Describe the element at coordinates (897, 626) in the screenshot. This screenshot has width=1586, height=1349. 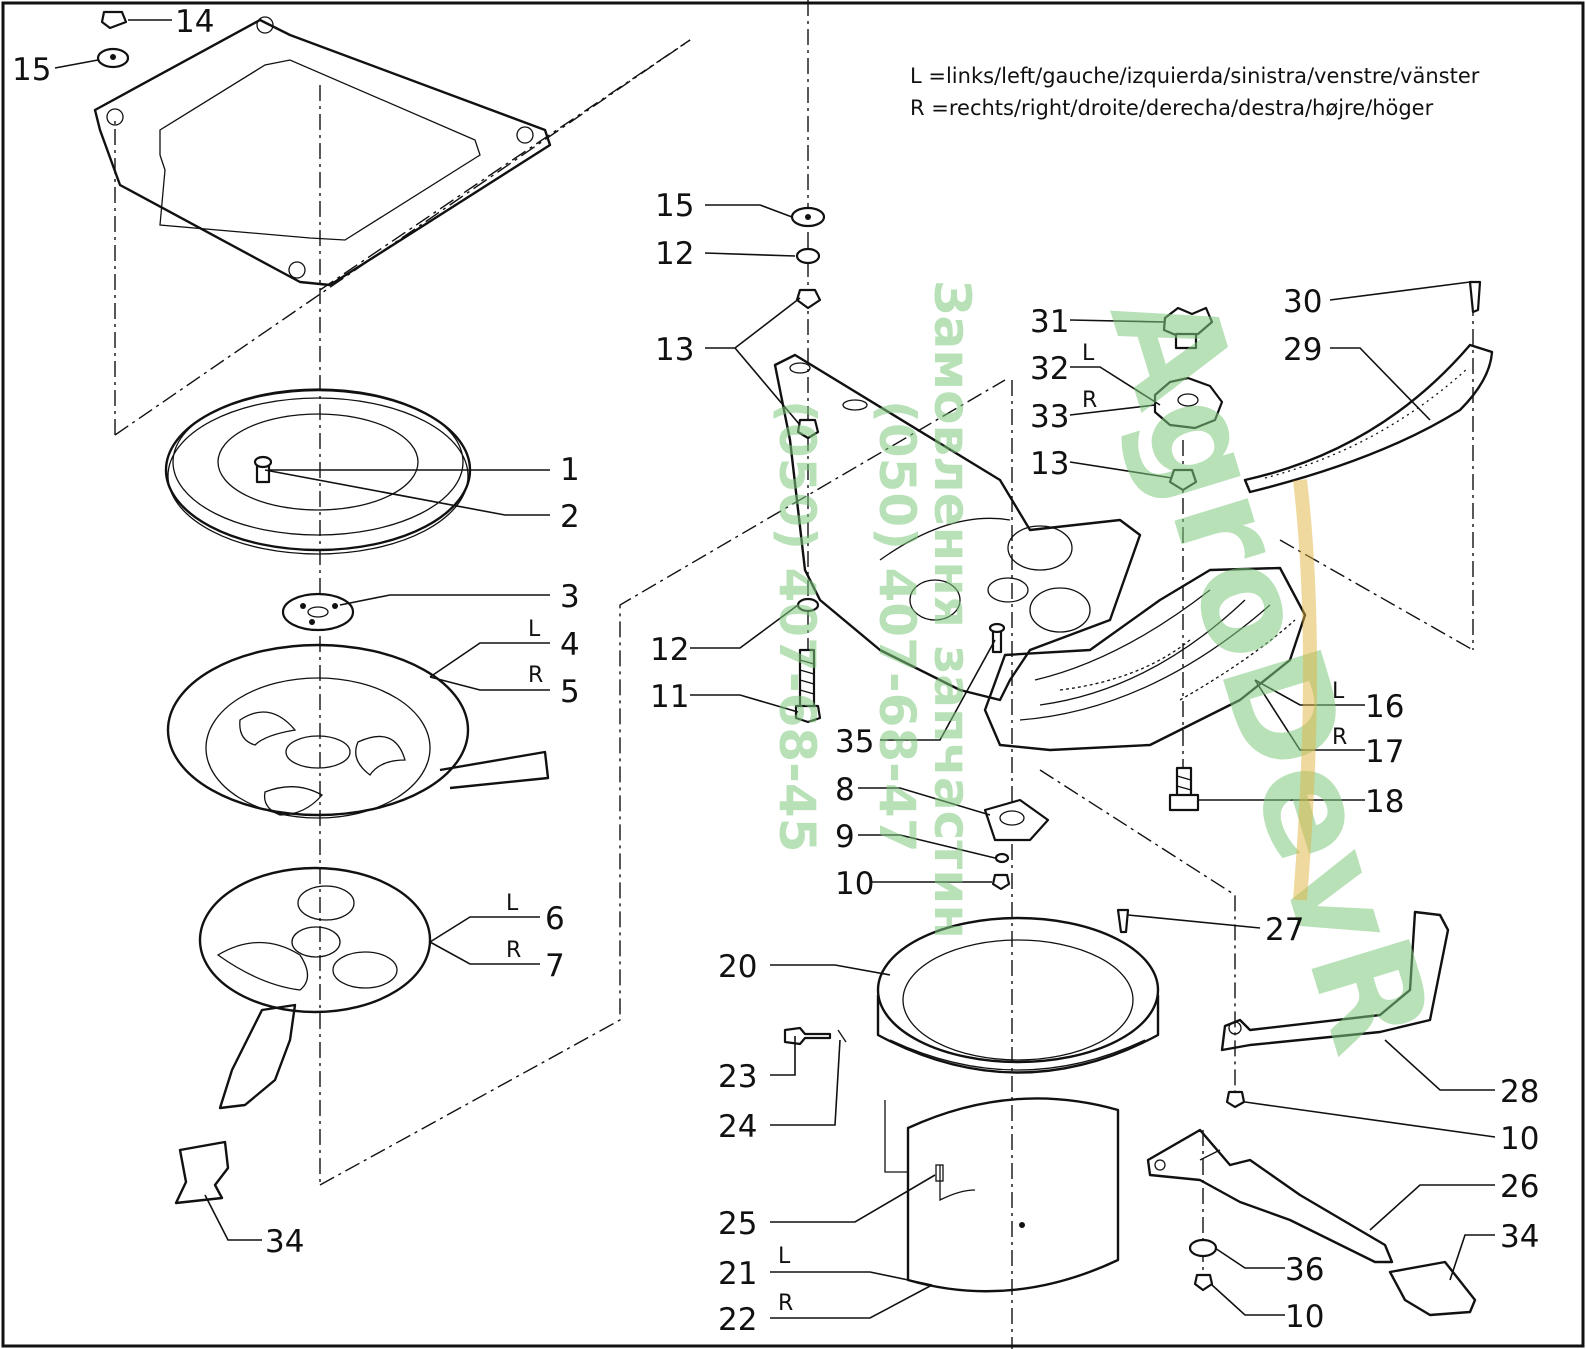
I see `watermark-line2: (050) 407-68-47` at that location.